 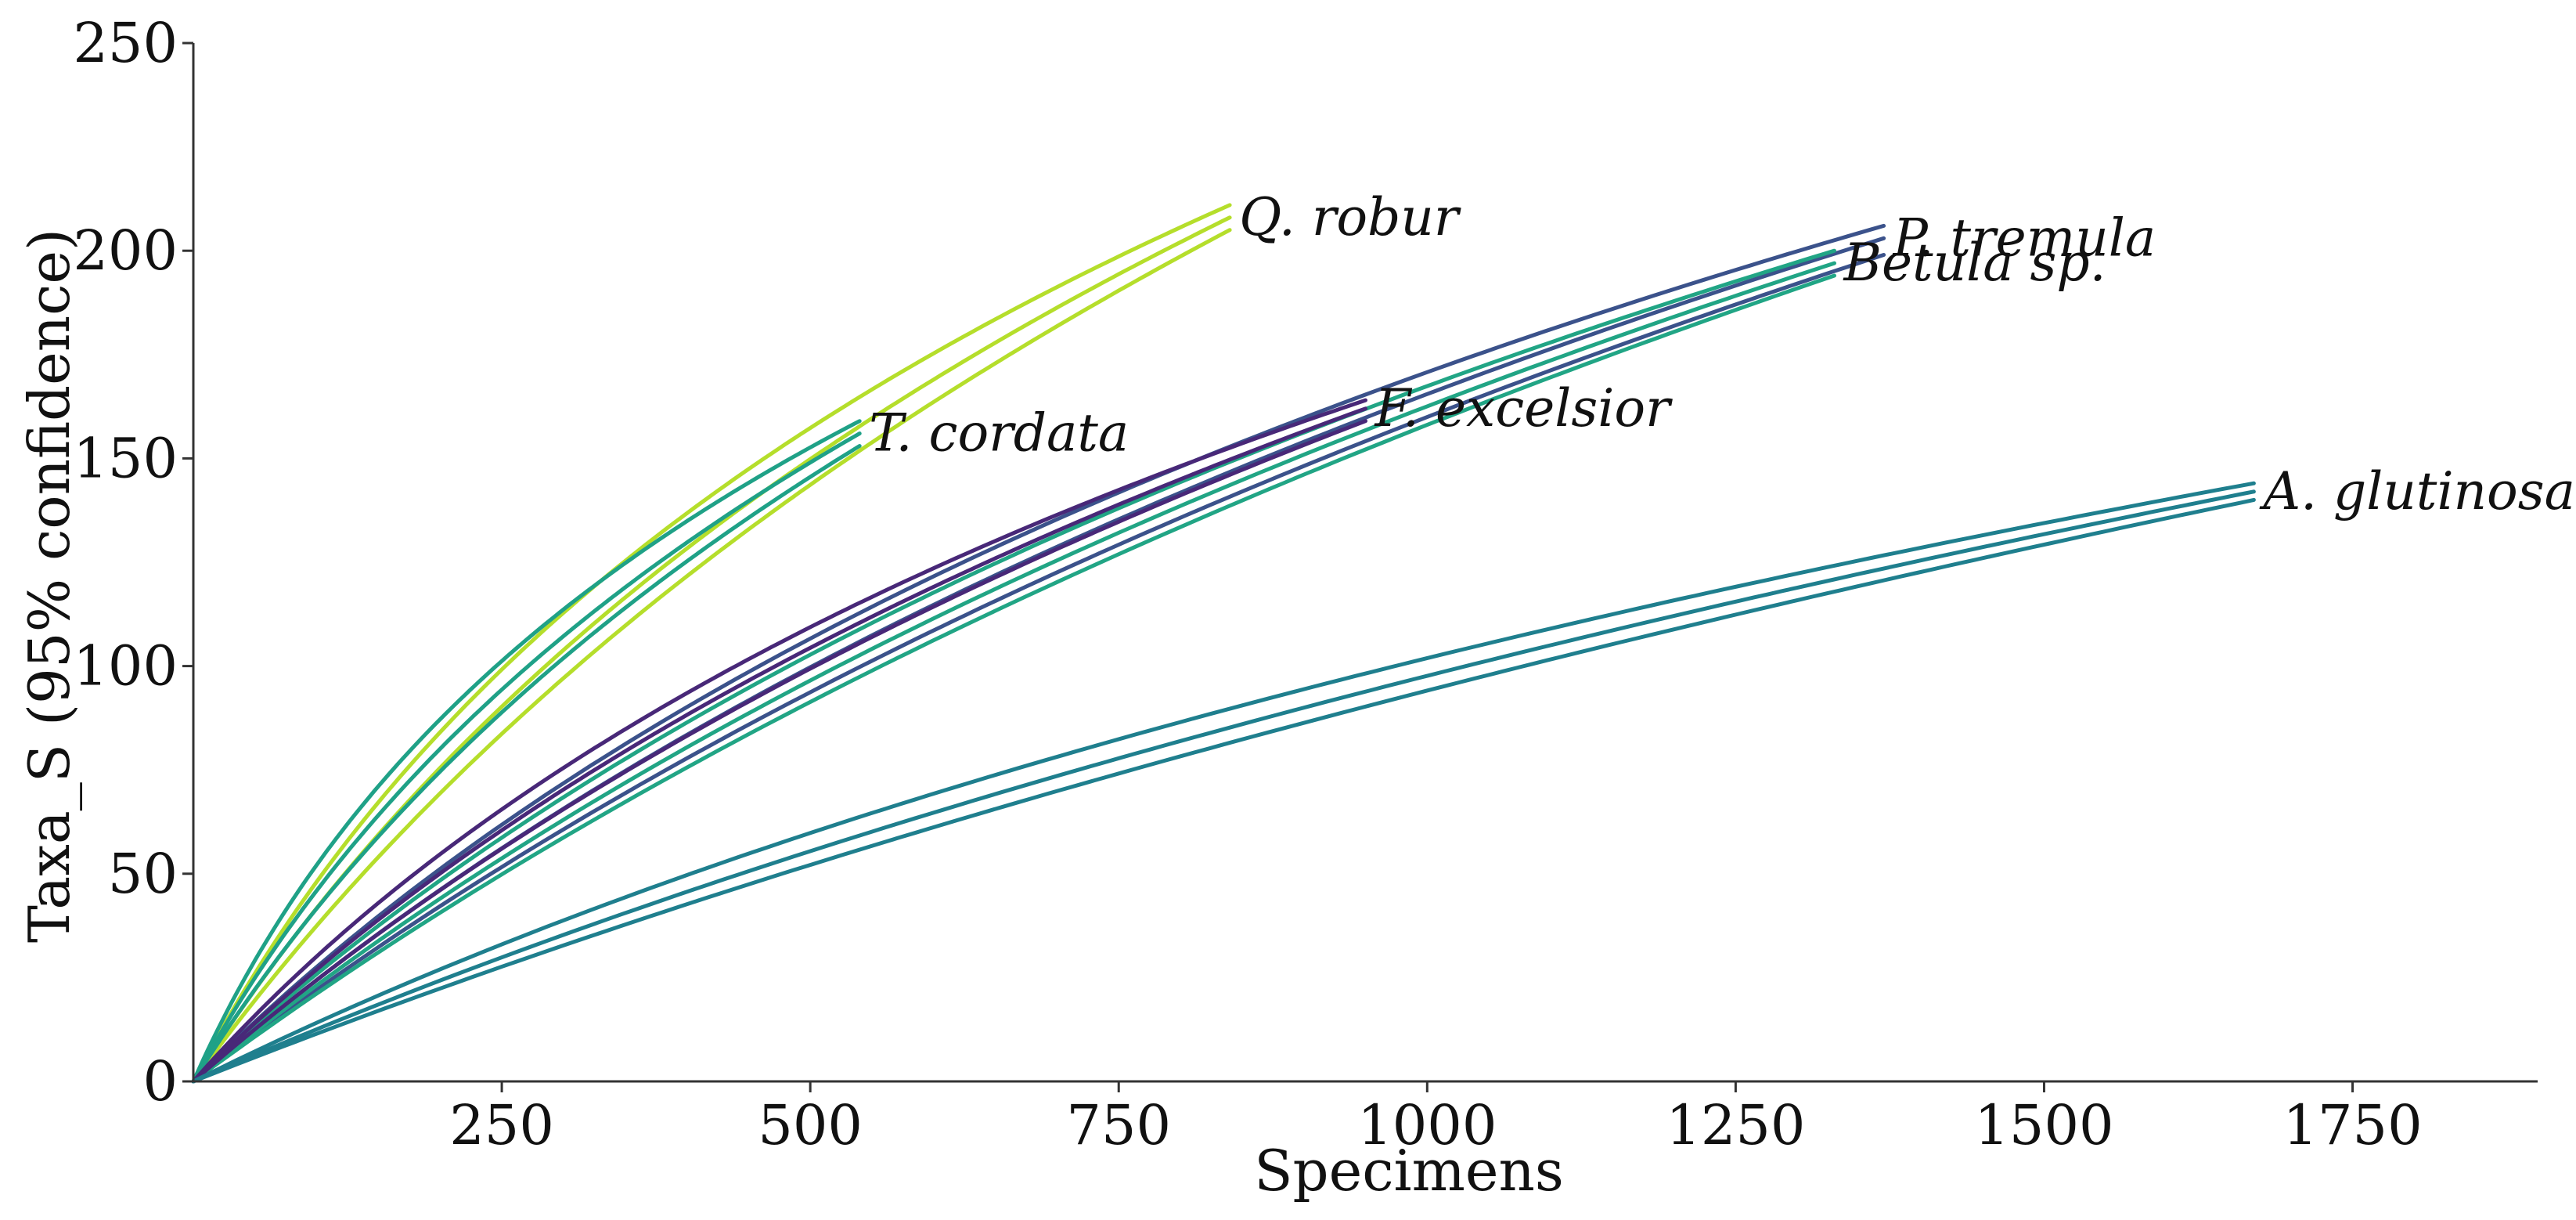 What do you see at coordinates (125, 458) in the screenshot?
I see `y-tick-label: 150` at bounding box center [125, 458].